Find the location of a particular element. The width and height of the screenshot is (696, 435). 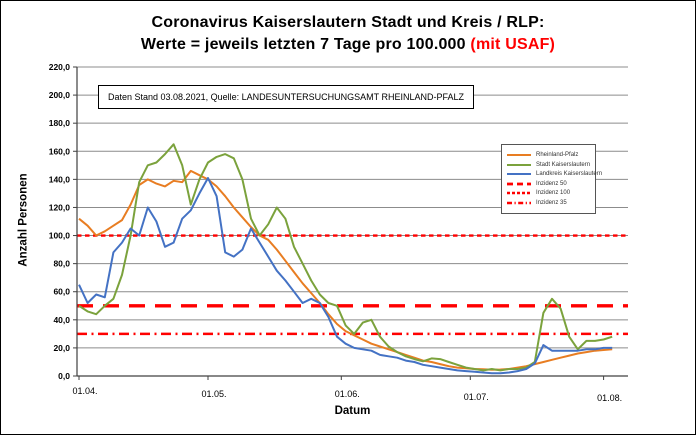

y-tick-label: 120,0 is located at coordinates (60, 207).